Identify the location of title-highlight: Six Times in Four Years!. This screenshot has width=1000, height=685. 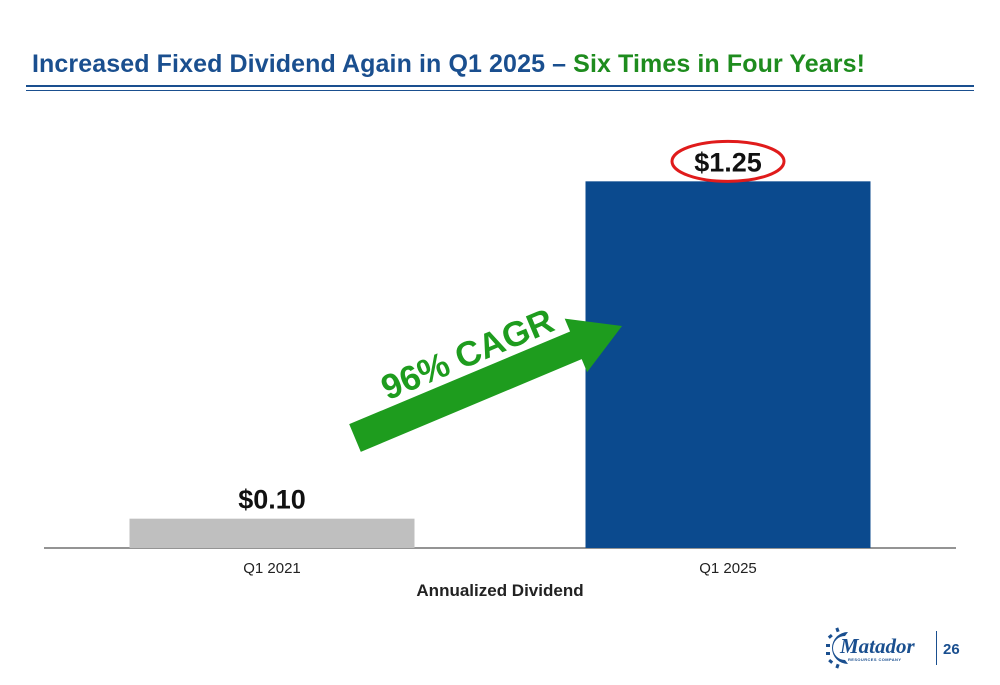
(719, 64).